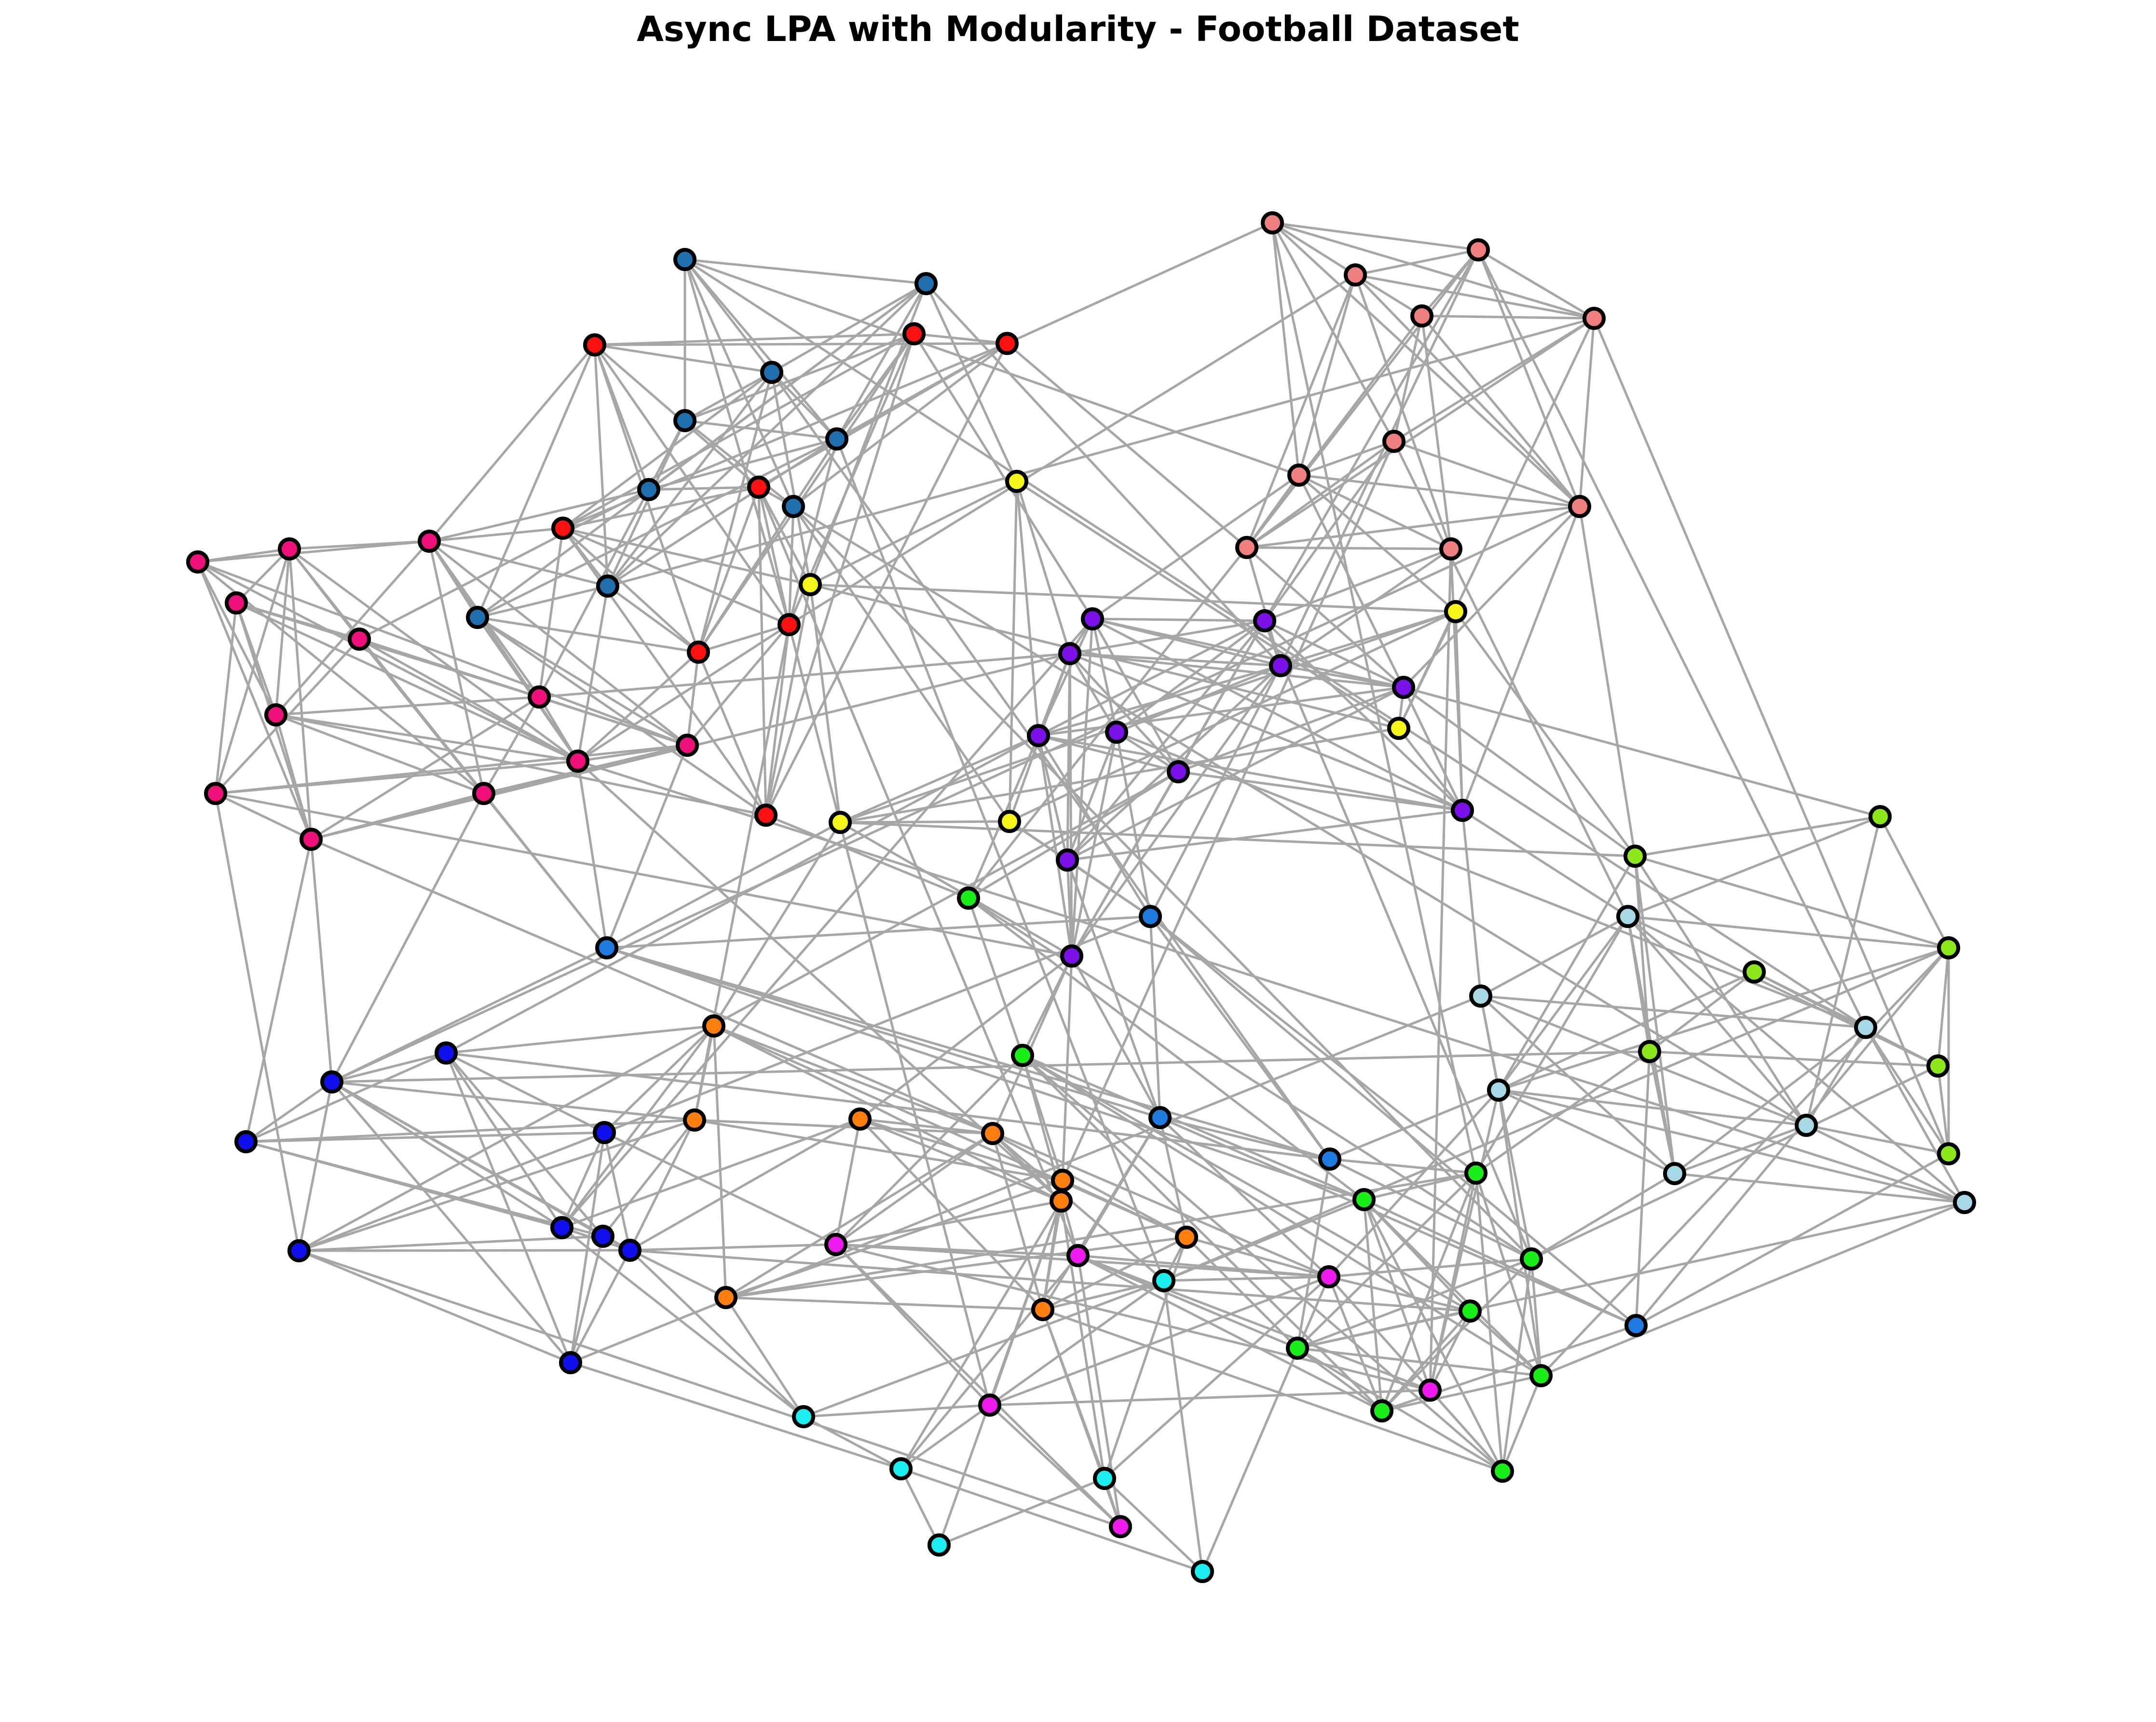 The width and height of the screenshot is (2156, 1722). What do you see at coordinates (215, 793) in the screenshot?
I see `graph-node-pink` at bounding box center [215, 793].